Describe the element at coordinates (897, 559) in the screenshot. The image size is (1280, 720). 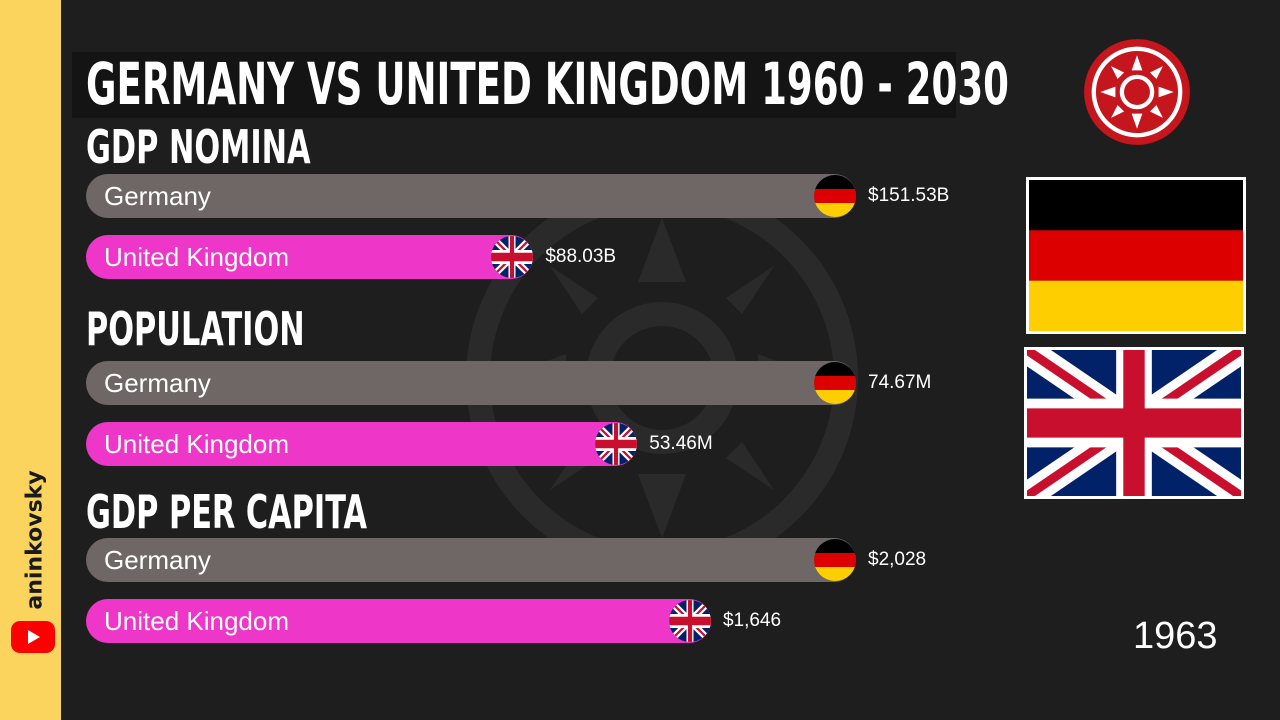
I see `gdp-per-capita-germany-value: $2,028` at that location.